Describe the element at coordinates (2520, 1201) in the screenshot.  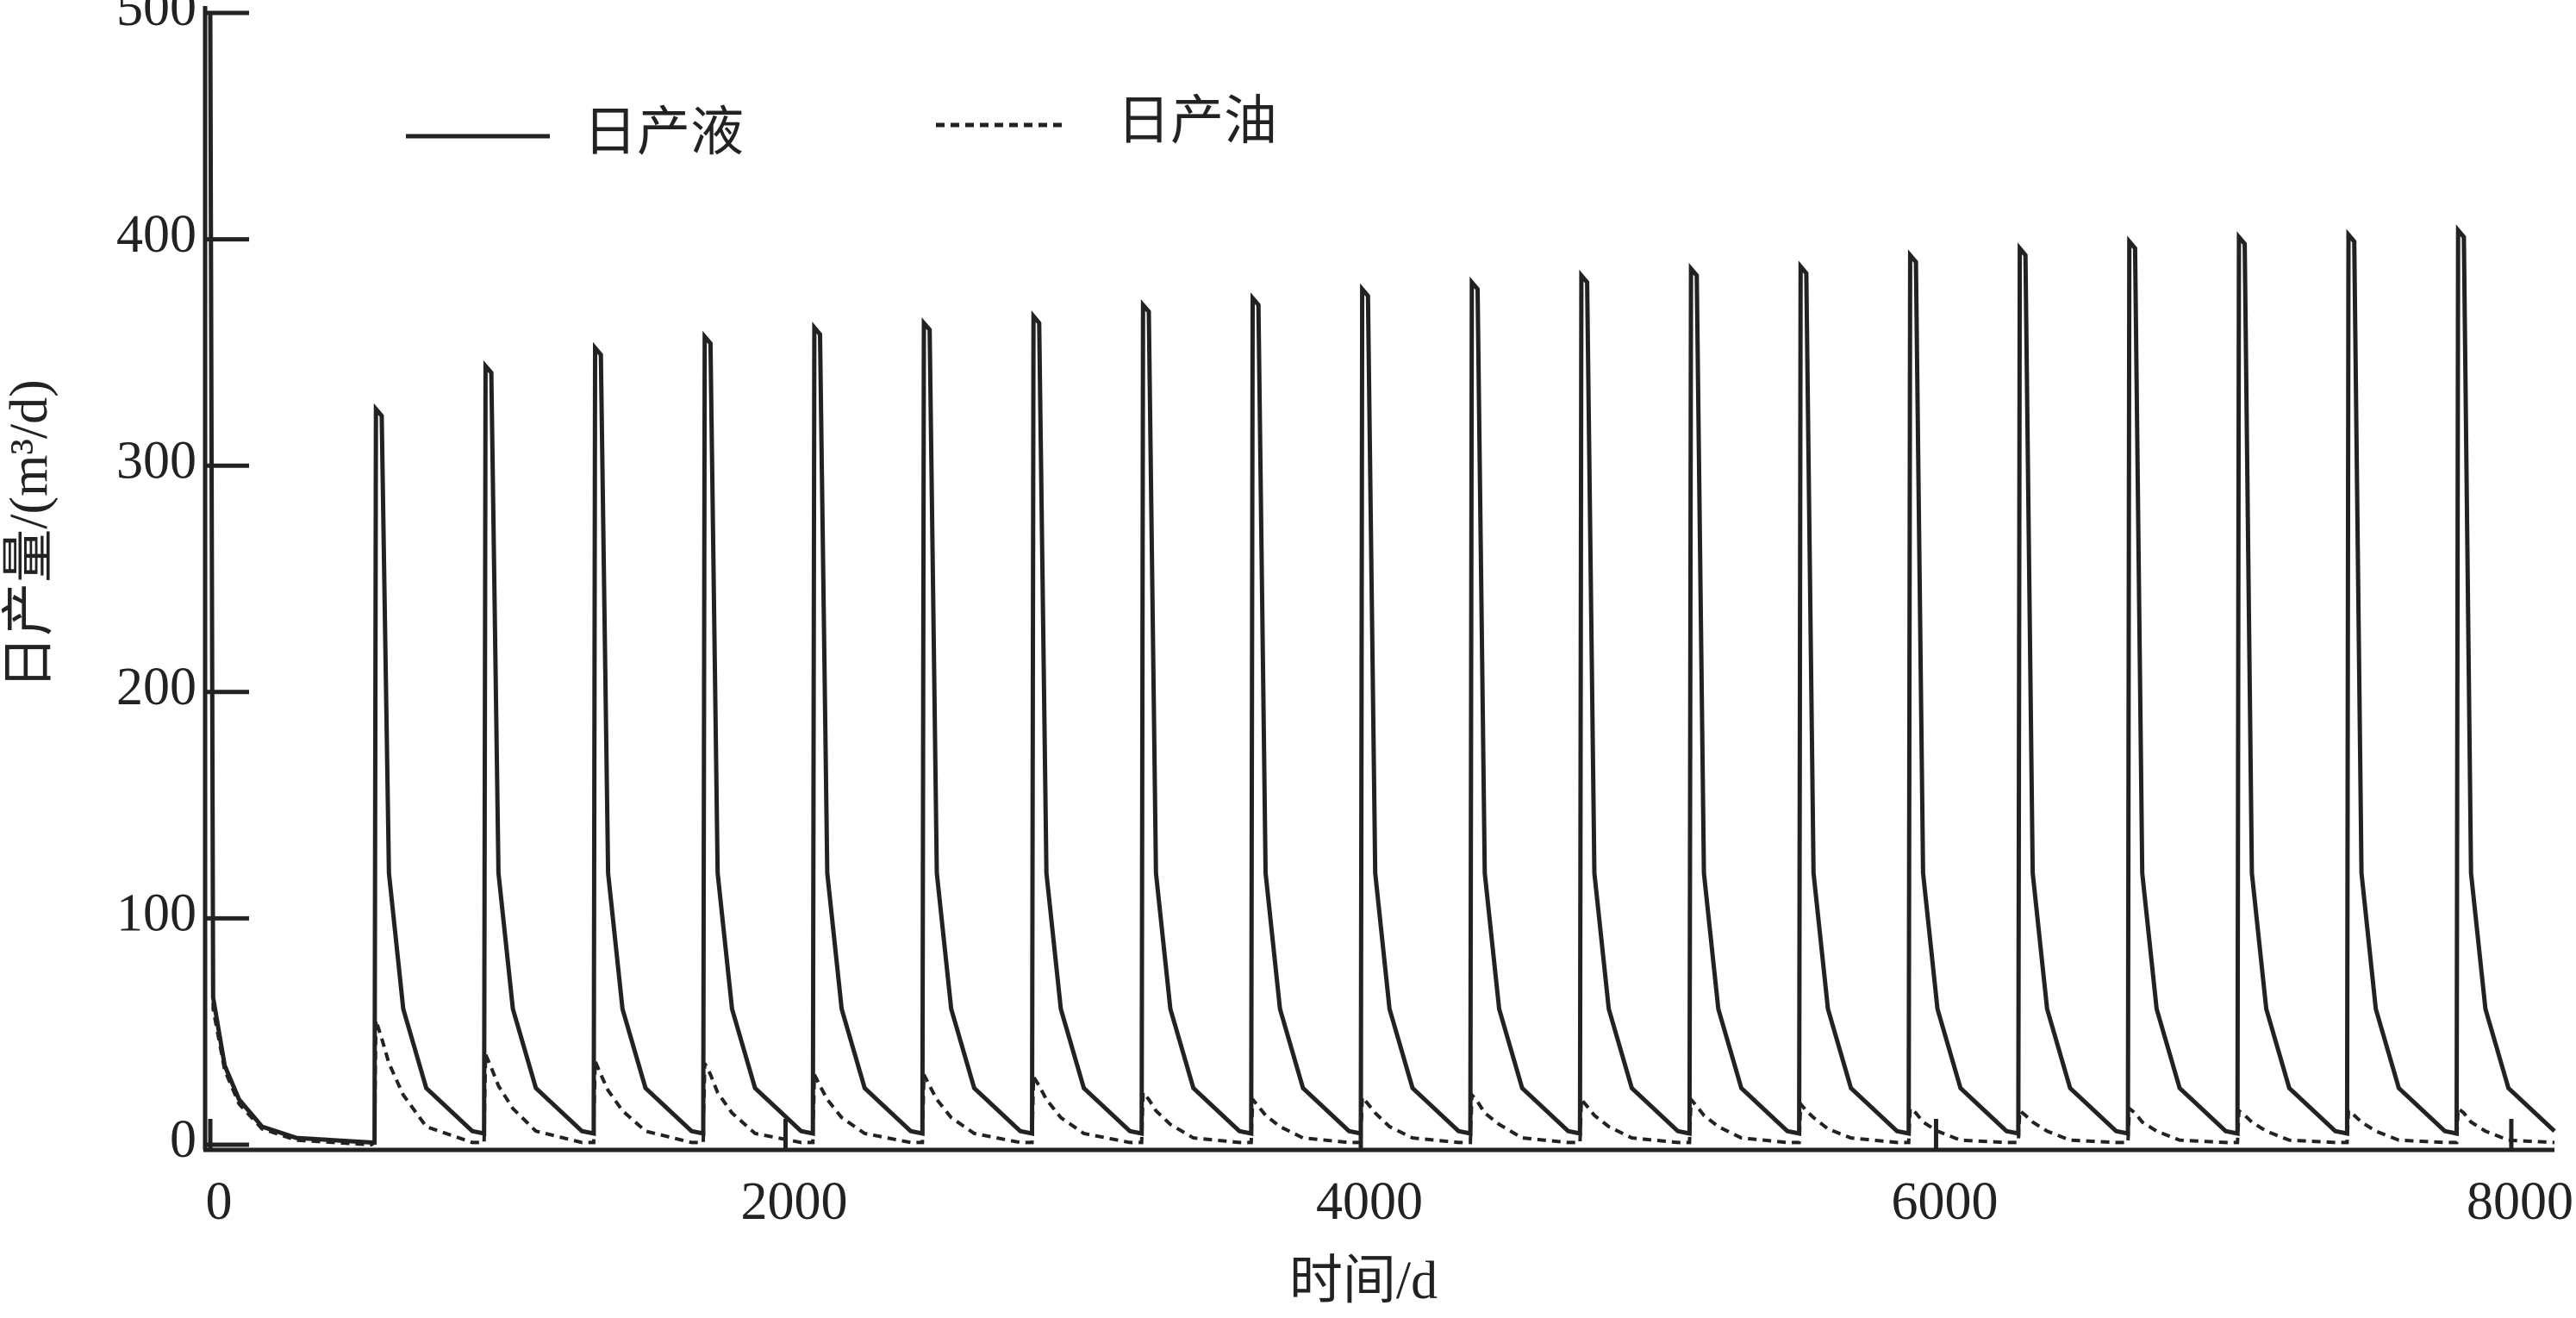
I see `x-tick-label: 8000` at that location.